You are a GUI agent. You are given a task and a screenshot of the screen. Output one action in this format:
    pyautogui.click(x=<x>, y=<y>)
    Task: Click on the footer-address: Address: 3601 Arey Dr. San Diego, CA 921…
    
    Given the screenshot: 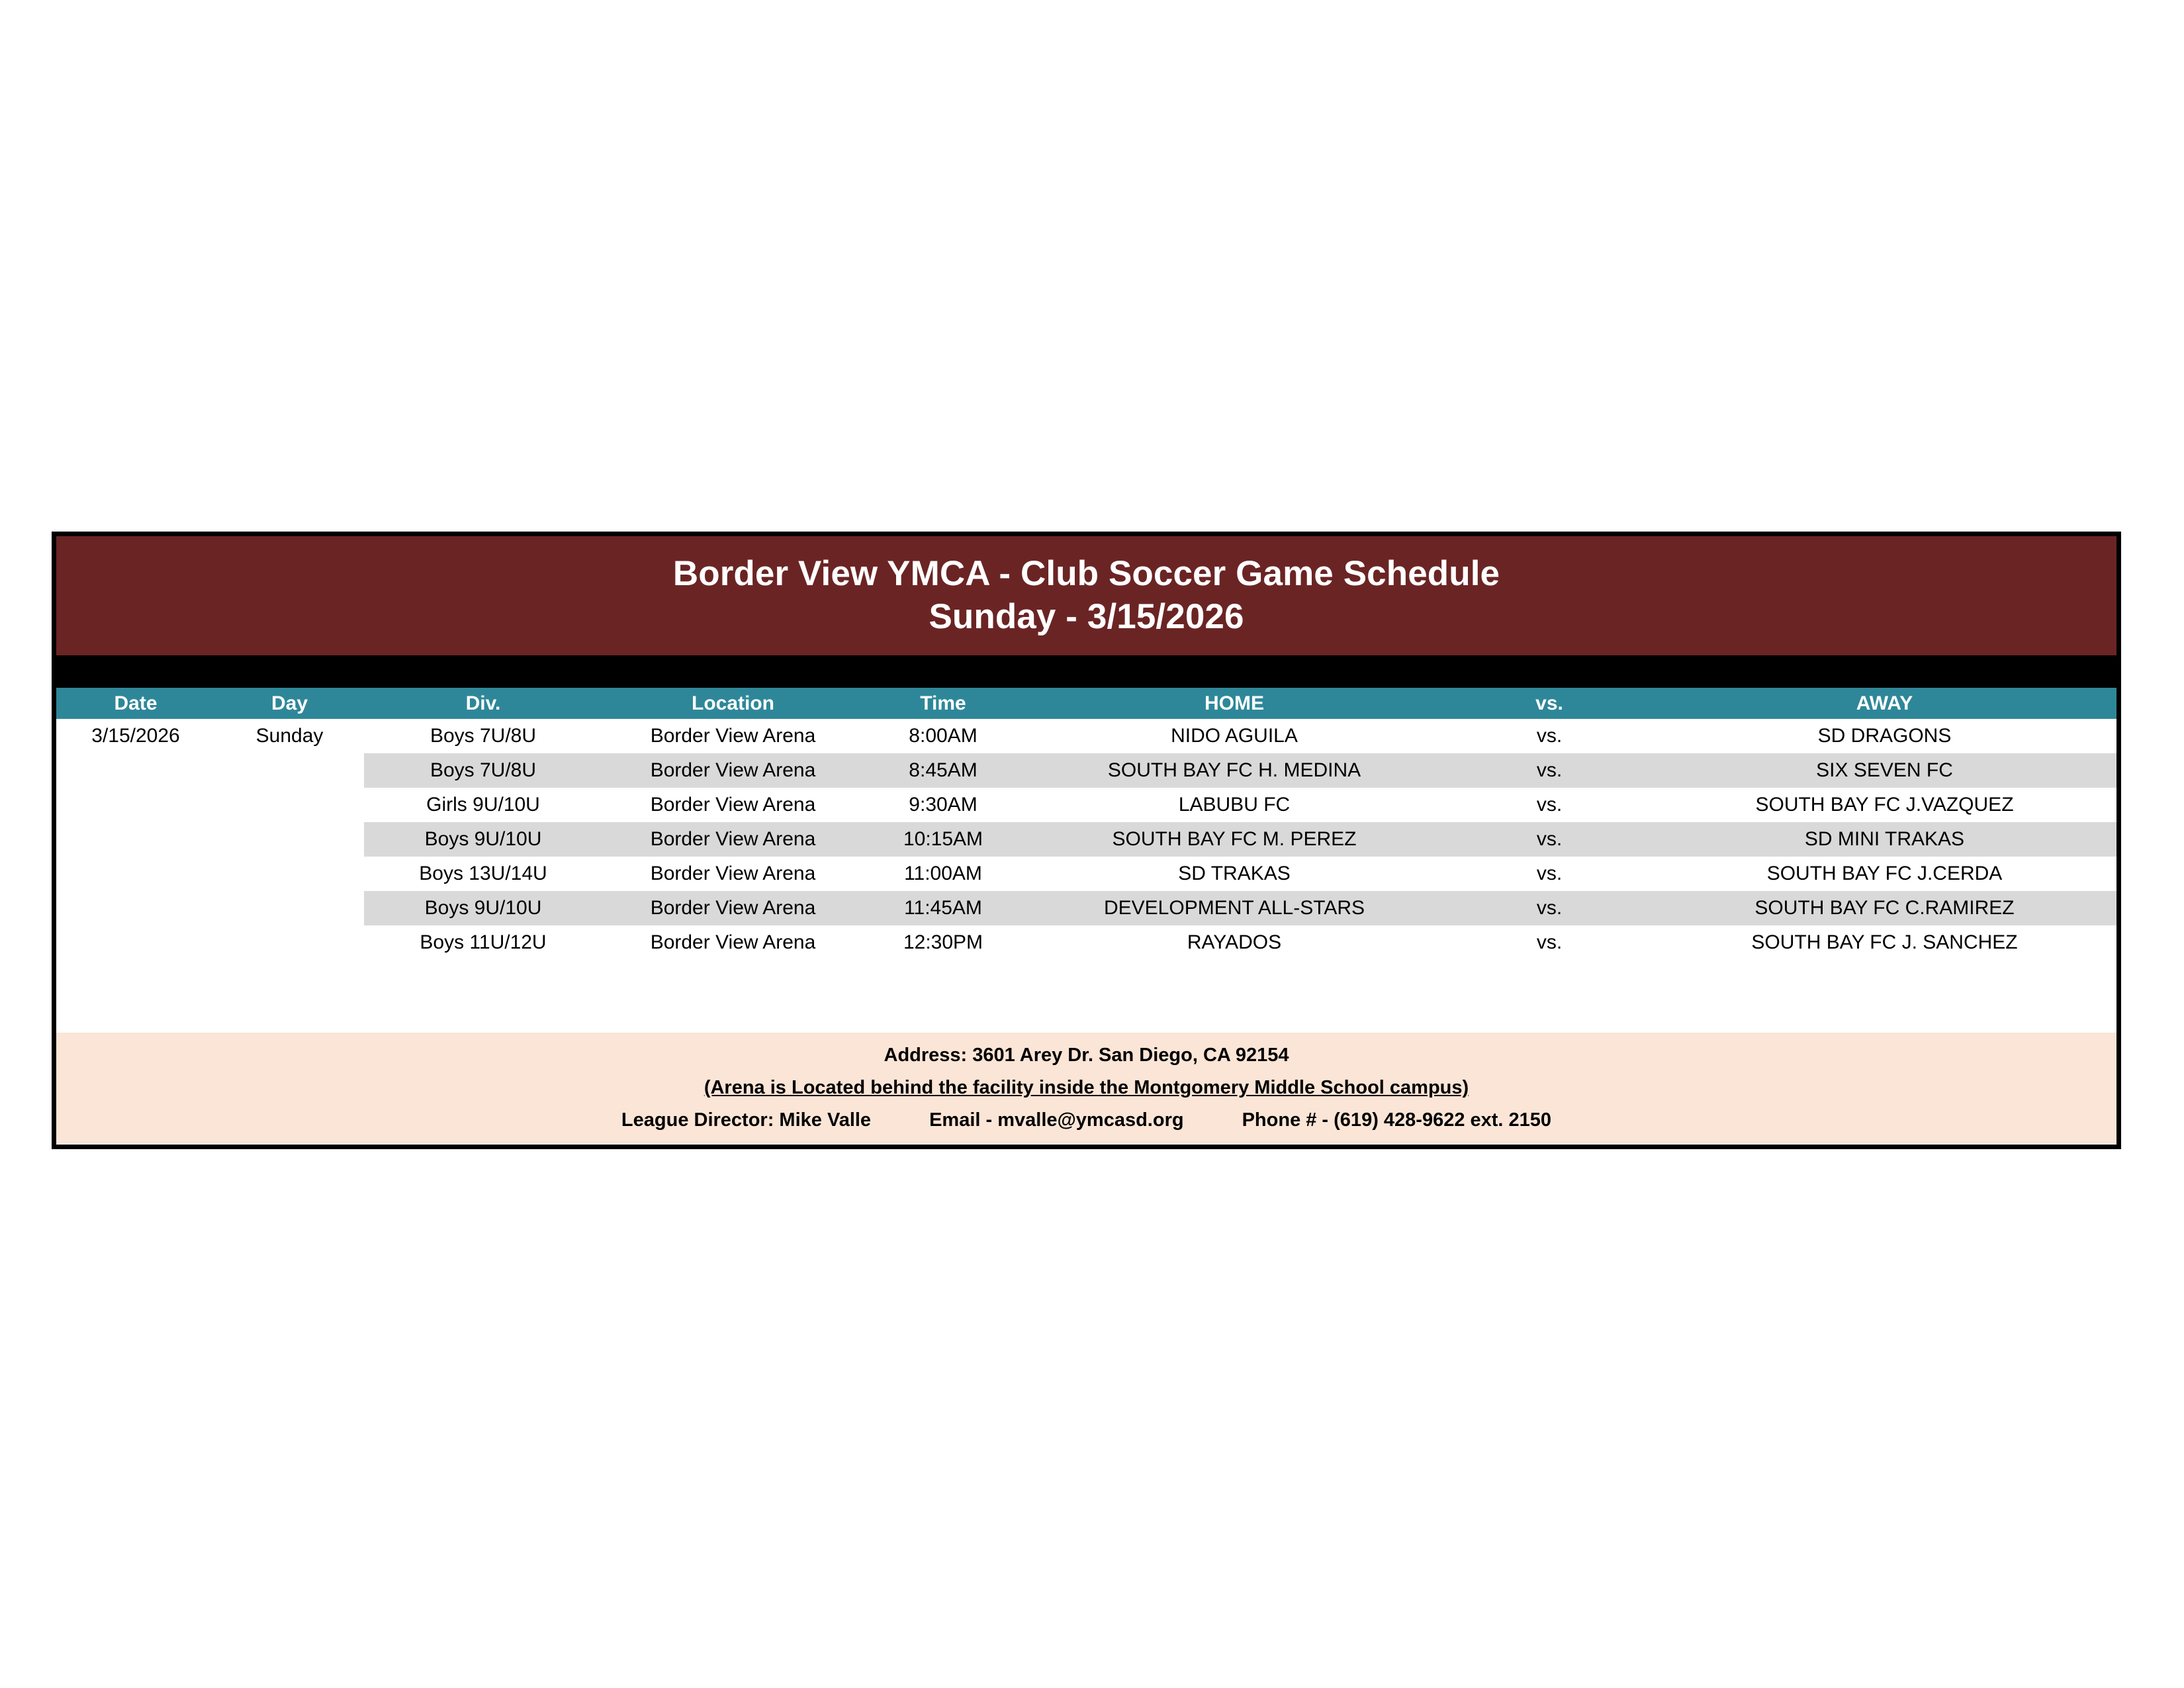 What is the action you would take?
    pyautogui.click(x=1086, y=1055)
    